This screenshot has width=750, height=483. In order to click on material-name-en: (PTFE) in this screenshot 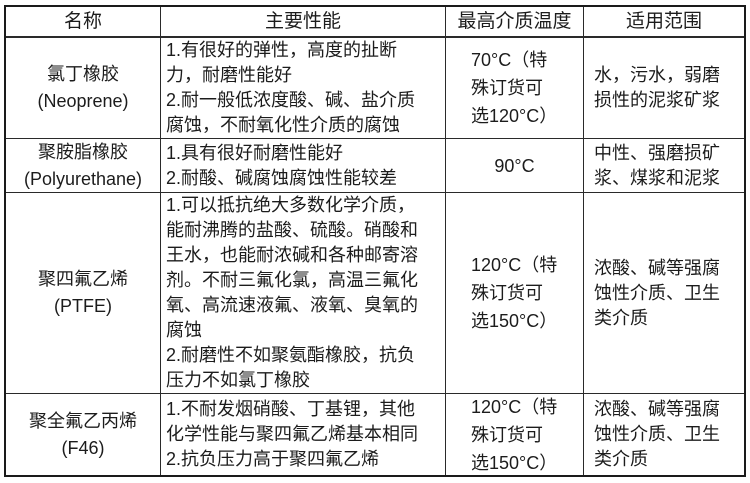, I will do `click(83, 306)`.